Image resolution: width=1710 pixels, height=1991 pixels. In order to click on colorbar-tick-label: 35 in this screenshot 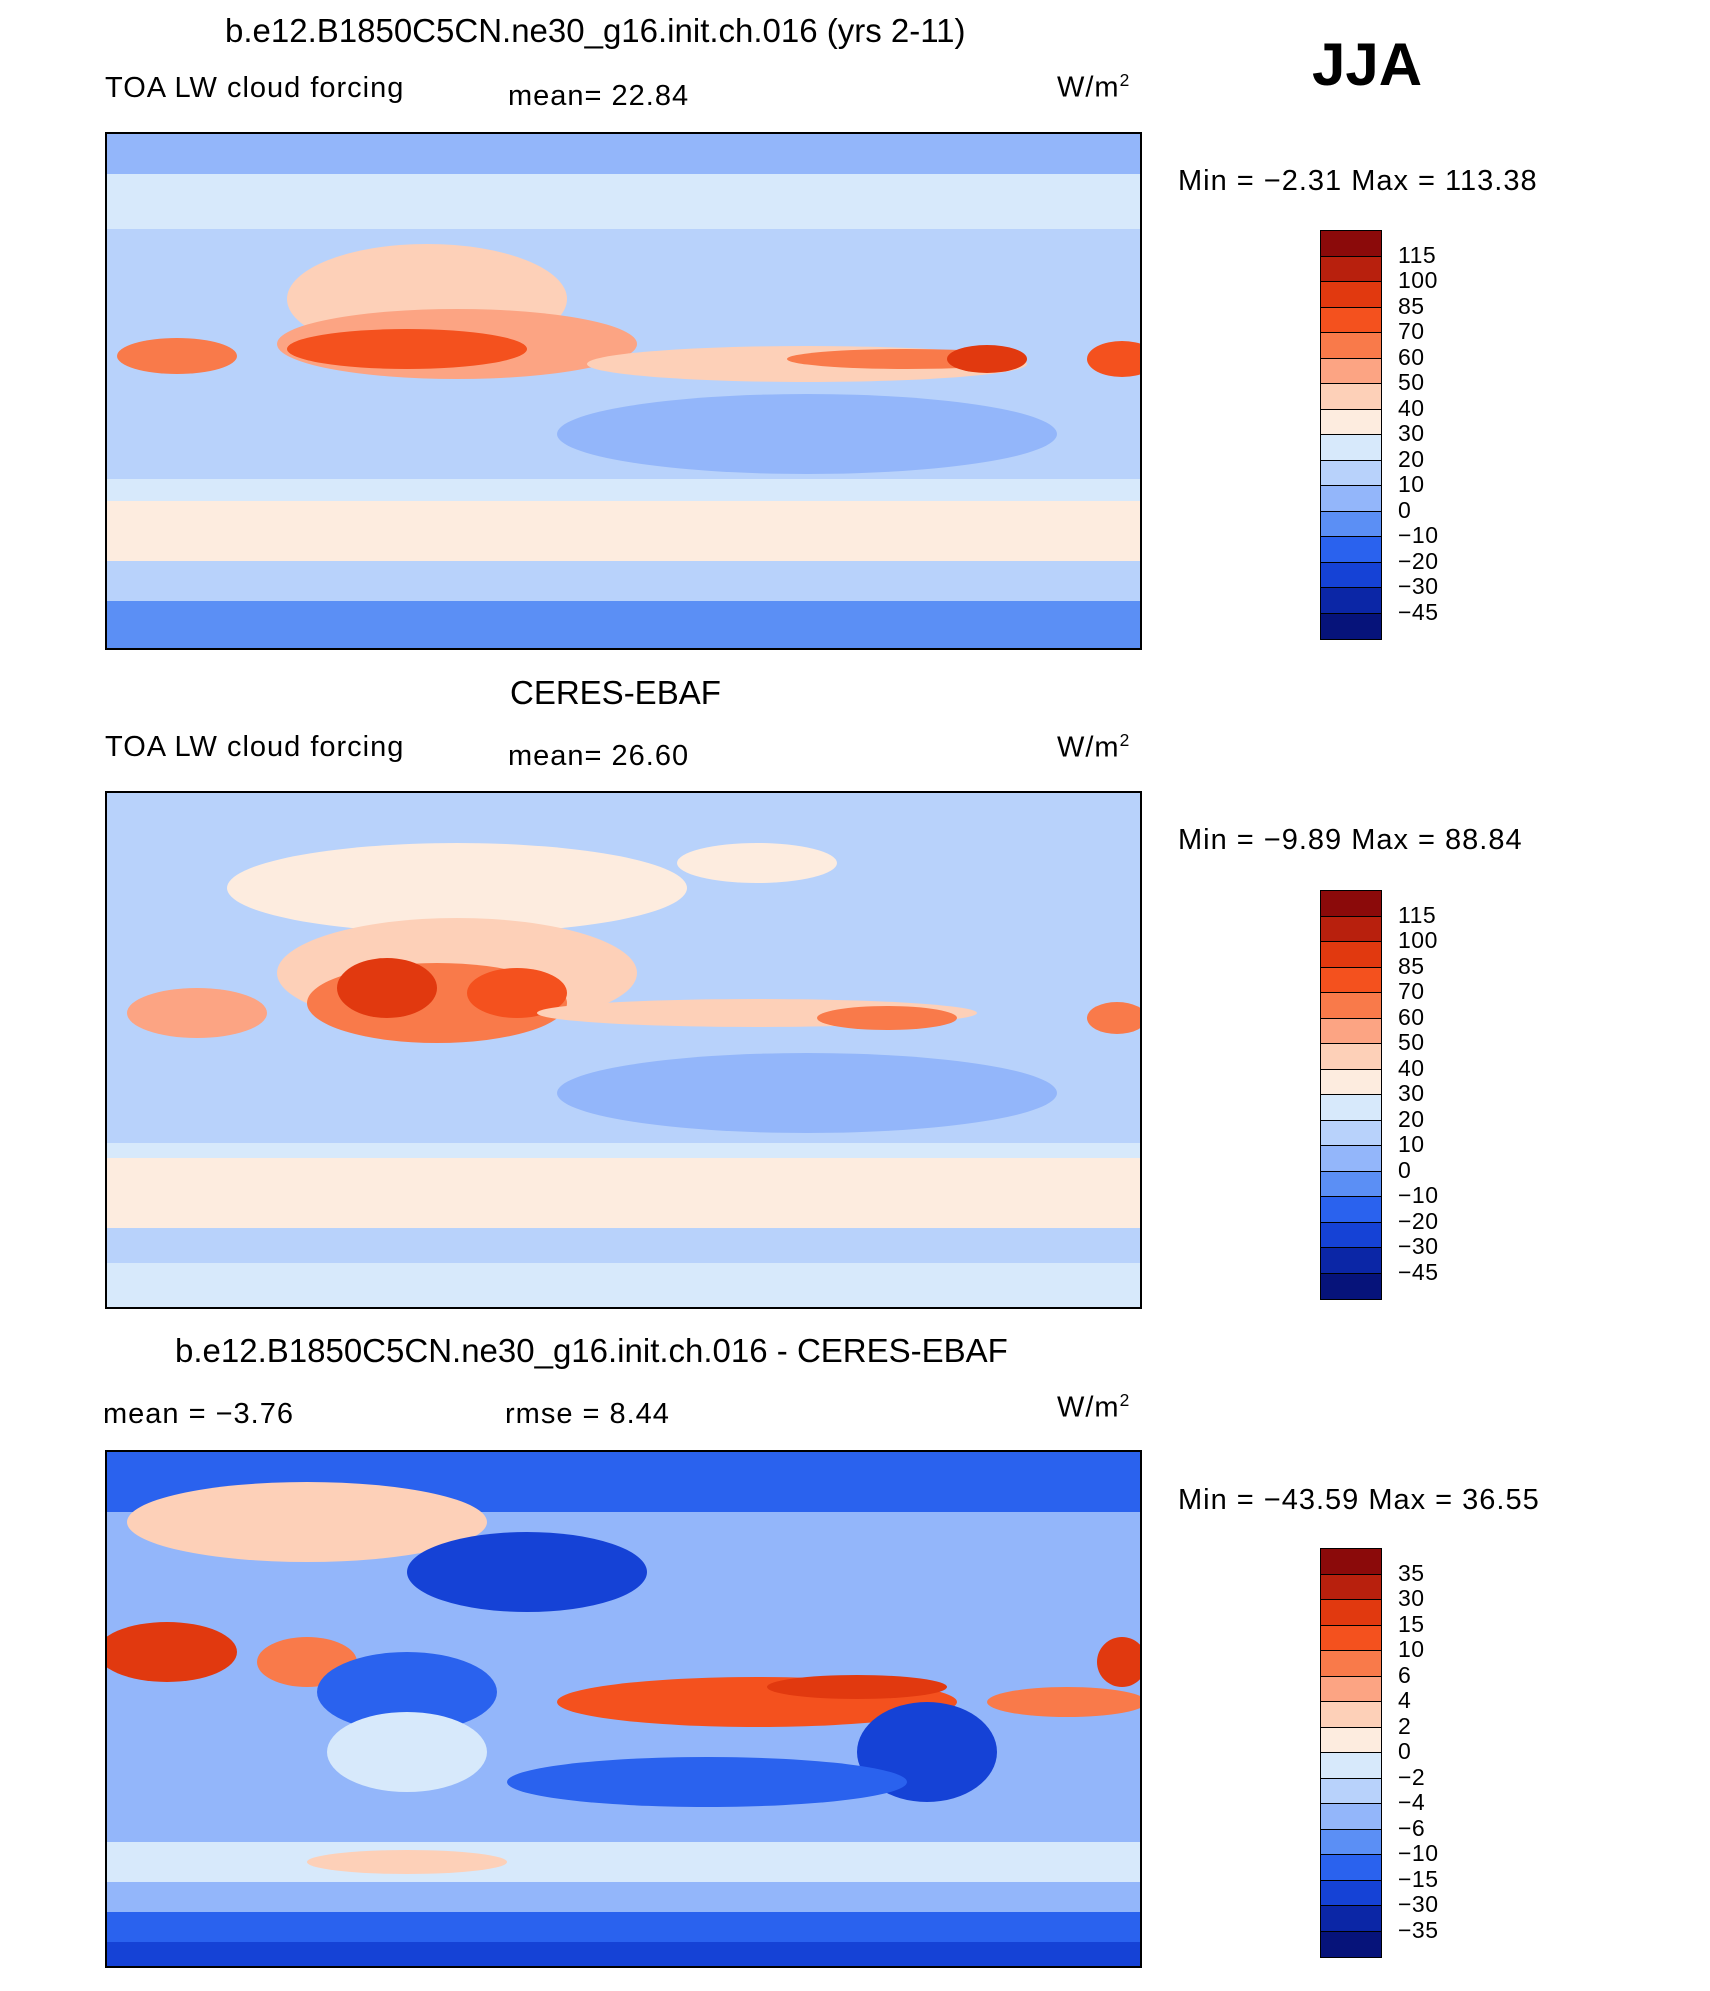, I will do `click(1411, 1572)`.